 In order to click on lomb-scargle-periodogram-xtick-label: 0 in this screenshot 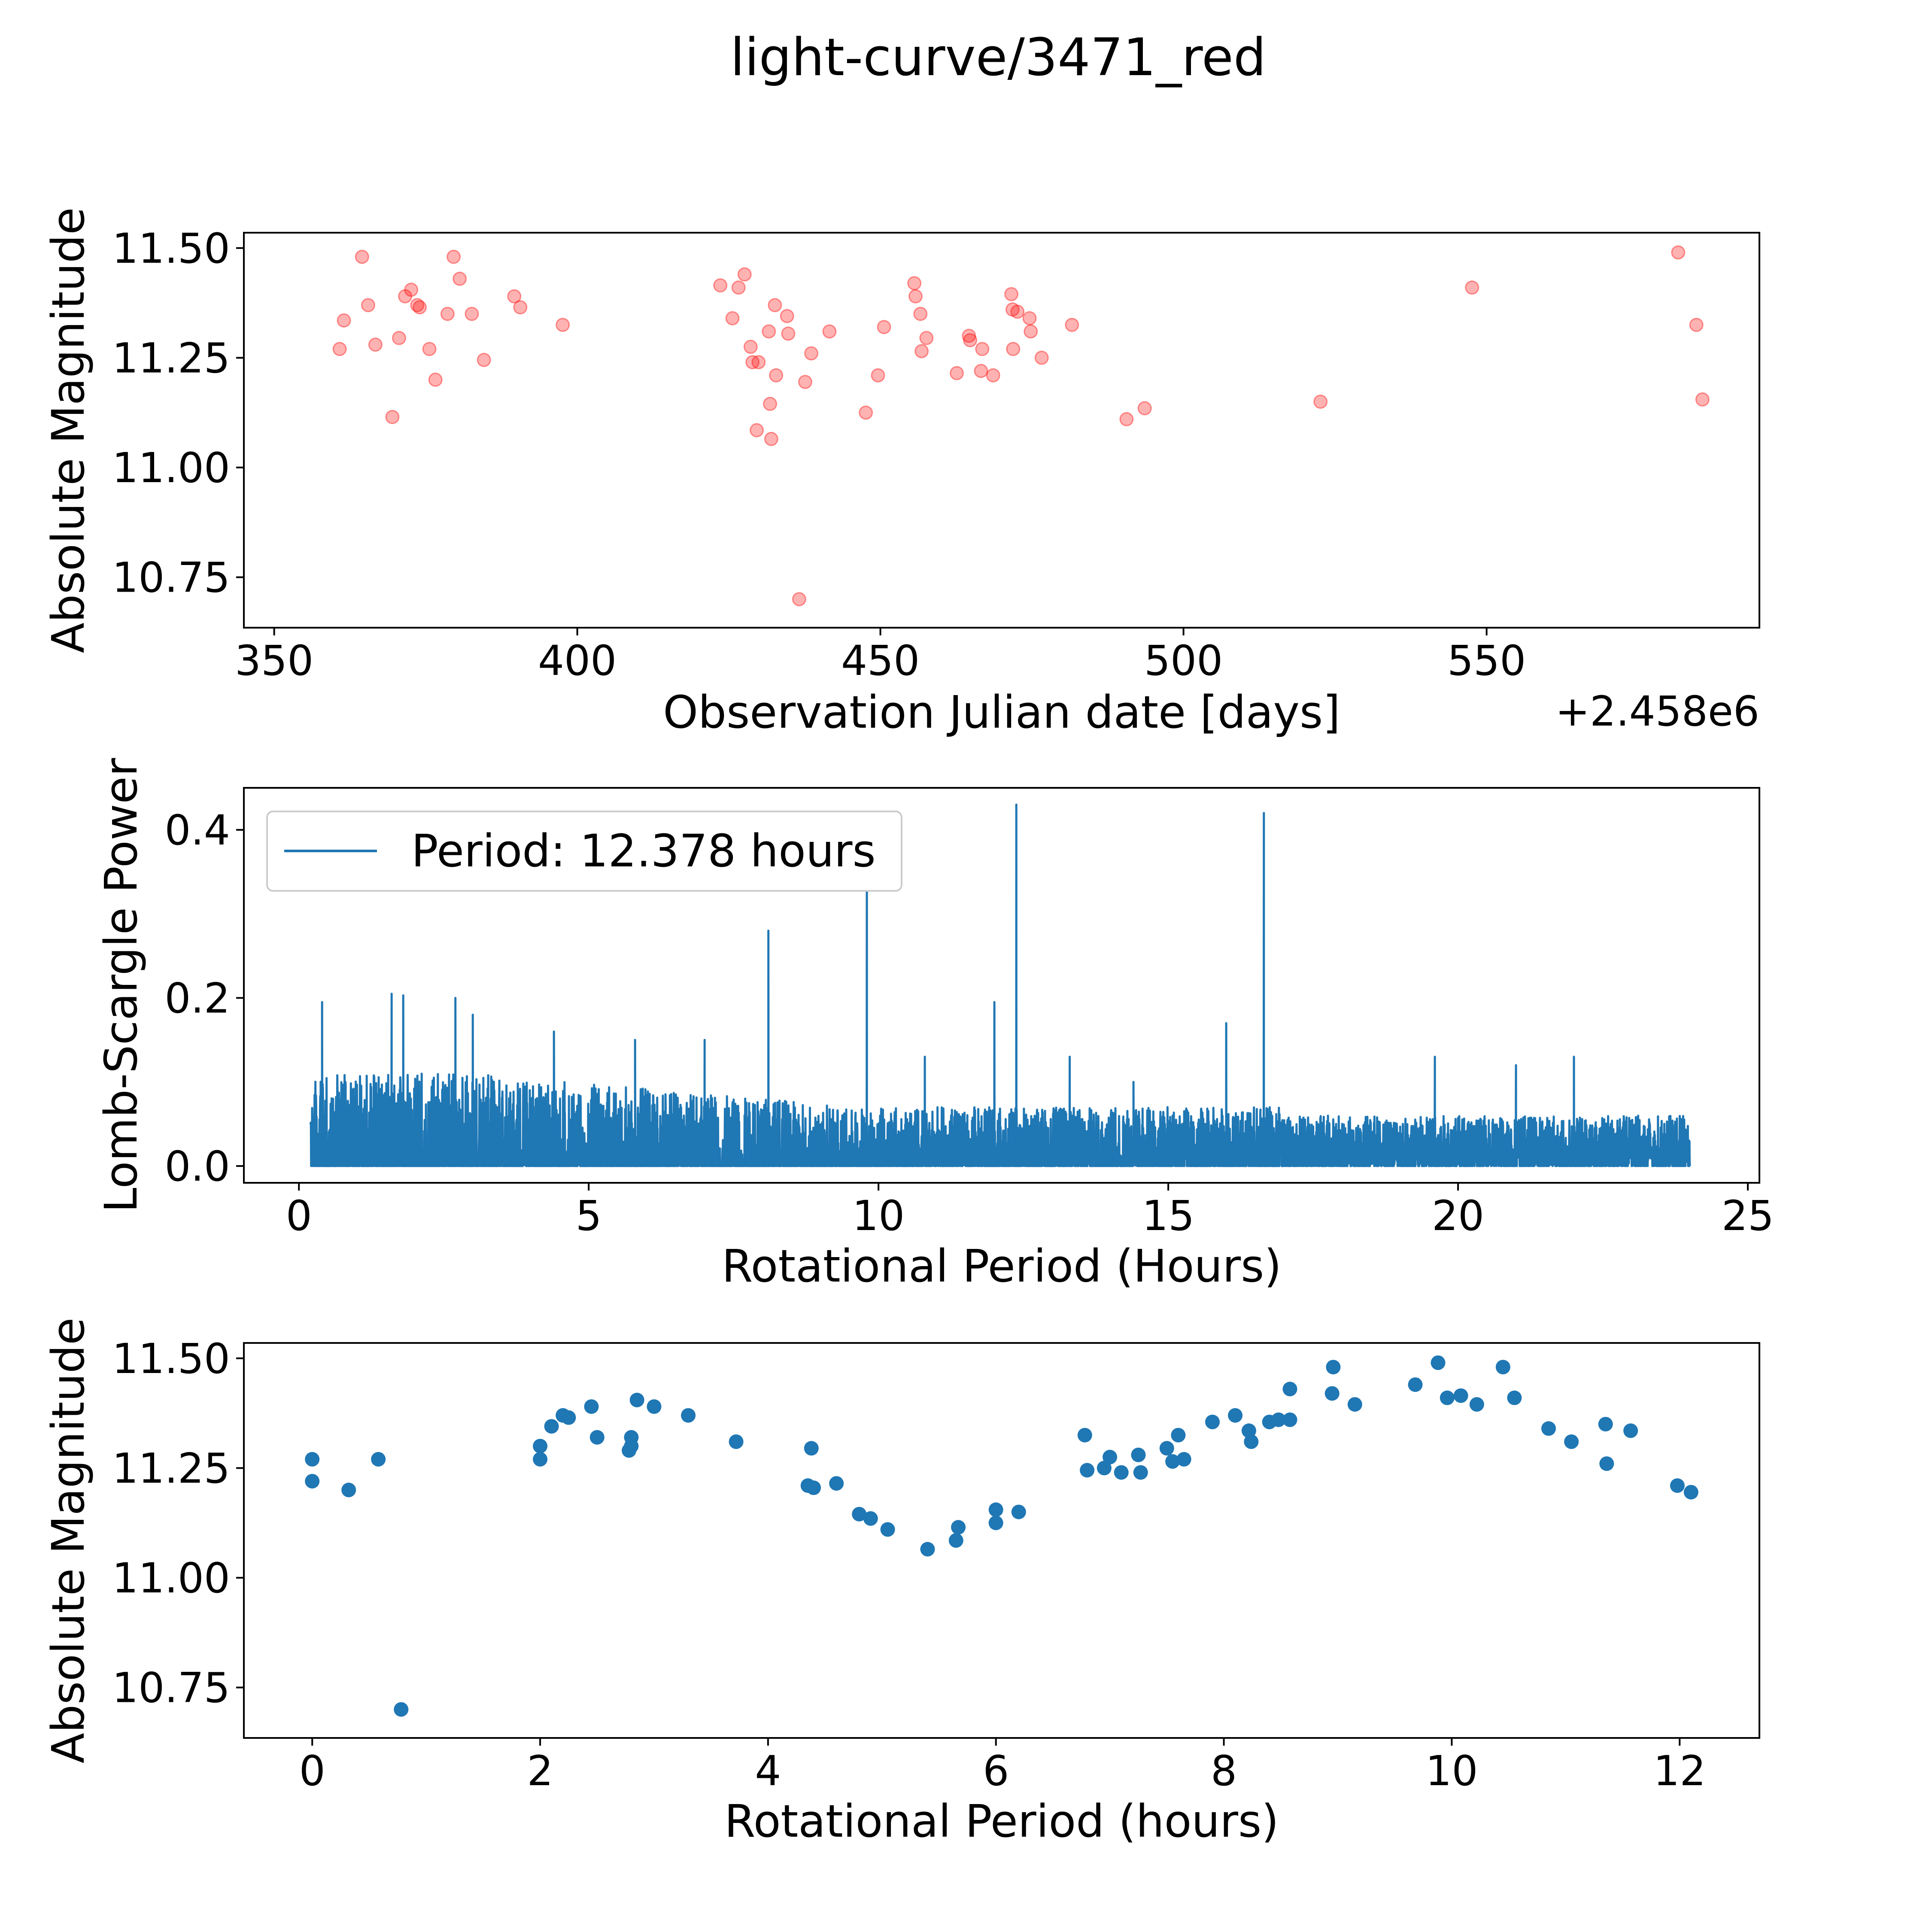, I will do `click(299, 1216)`.